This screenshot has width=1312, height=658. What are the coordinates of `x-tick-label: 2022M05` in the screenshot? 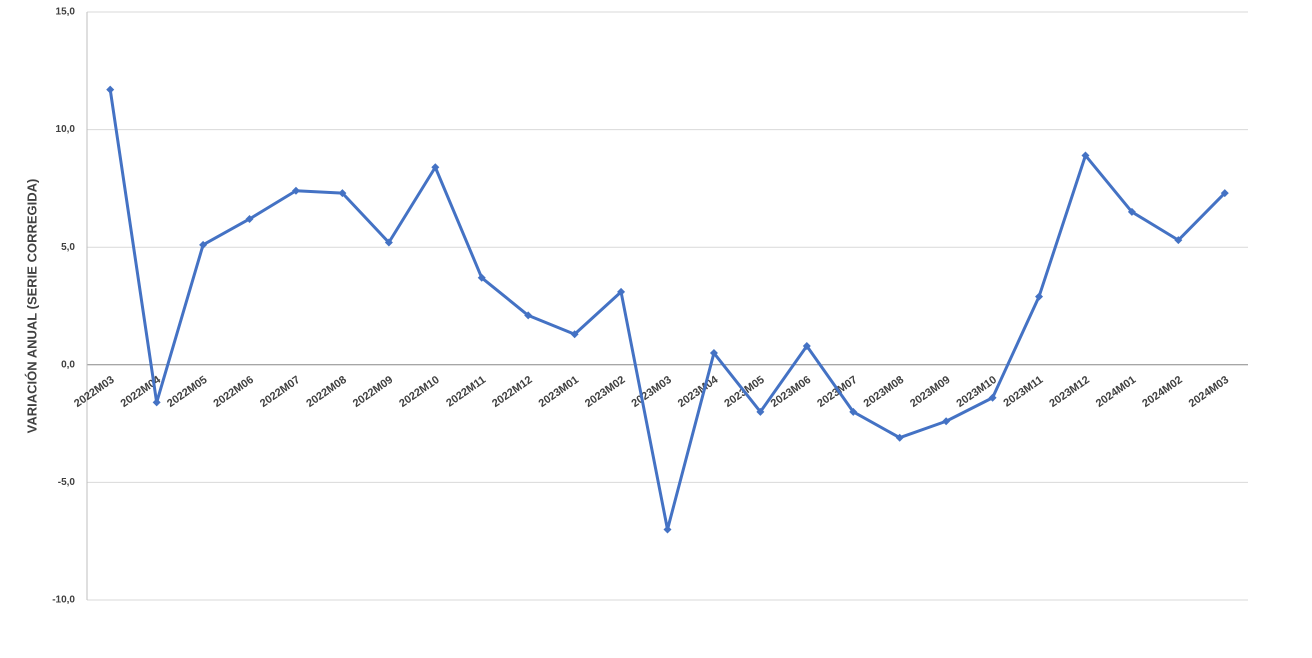 It's located at (187, 392).